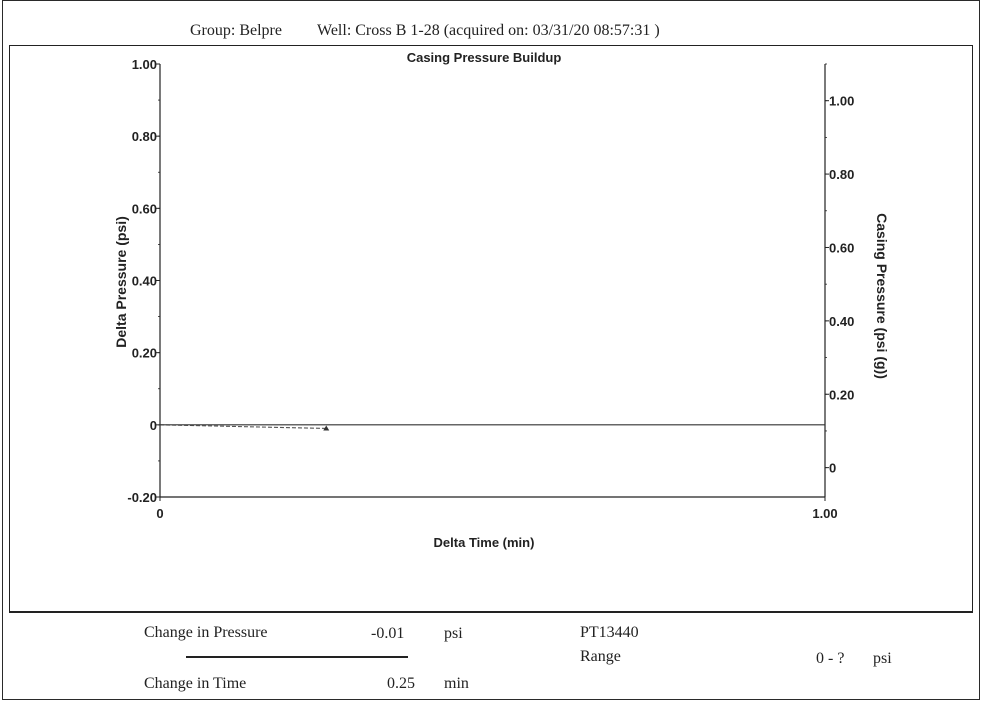 This screenshot has height=703, width=983. Describe the element at coordinates (144, 64) in the screenshot. I see `y-tick-label: 1.00` at that location.